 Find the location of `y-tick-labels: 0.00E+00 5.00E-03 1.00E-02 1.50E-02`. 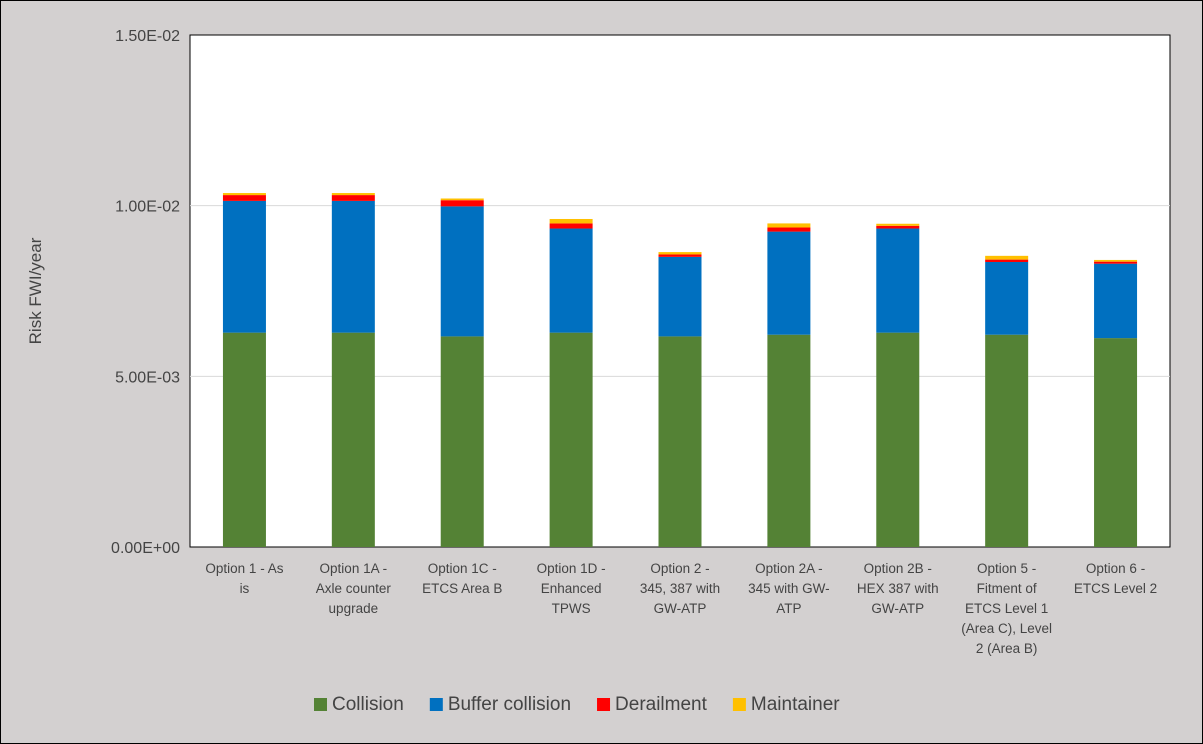

y-tick-labels: 0.00E+00 5.00E-03 1.00E-02 1.50E-02 is located at coordinates (145, 292).